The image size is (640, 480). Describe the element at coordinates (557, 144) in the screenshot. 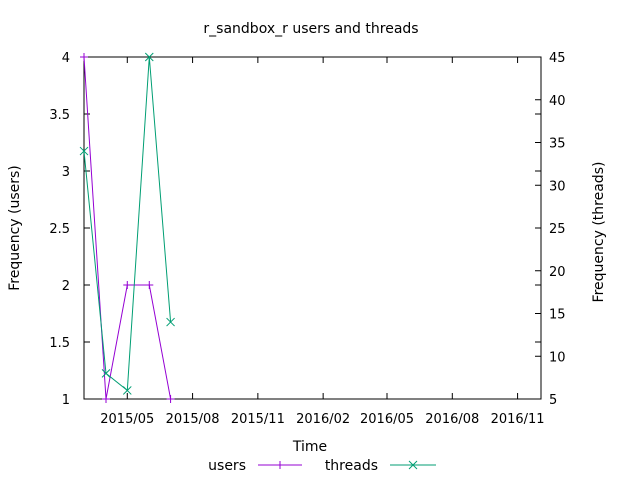

I see `y2-tick-label: 35` at that location.